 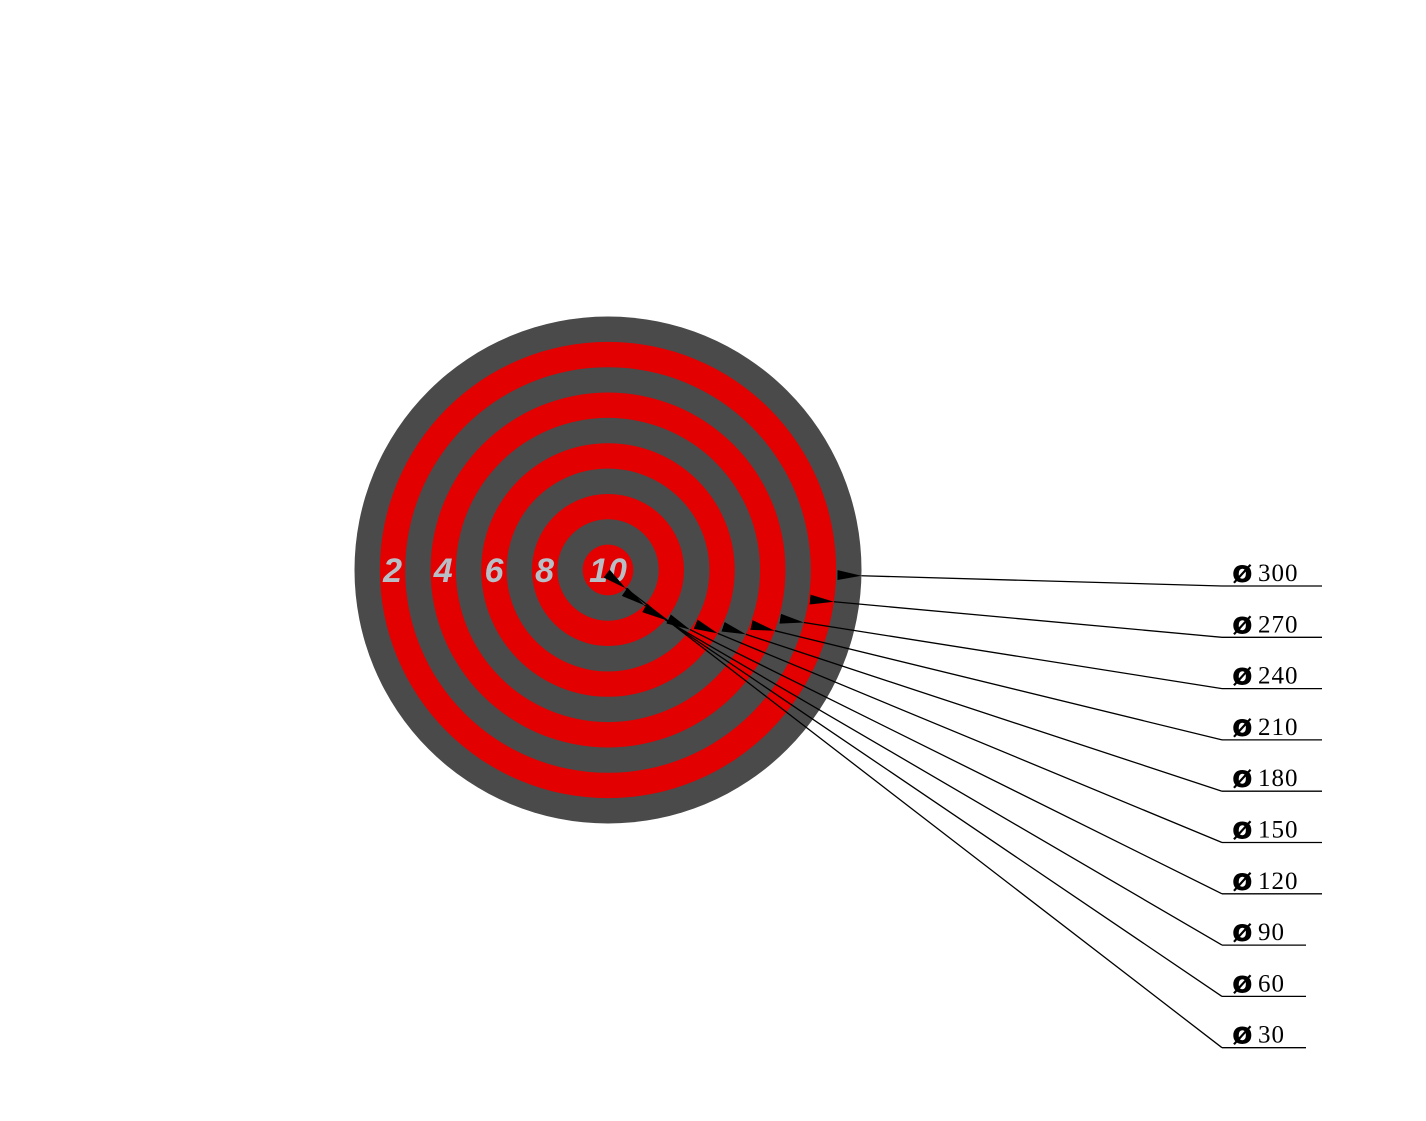 What do you see at coordinates (1271, 1035) in the screenshot?
I see `dimension-label-d30: 30` at bounding box center [1271, 1035].